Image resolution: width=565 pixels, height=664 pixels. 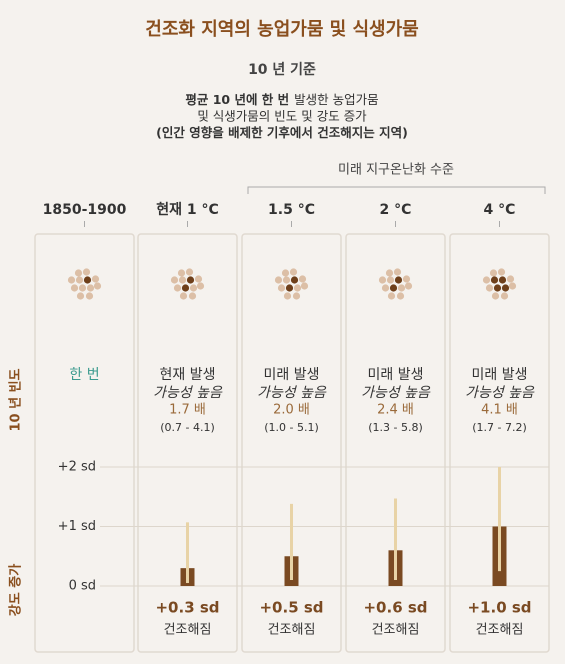 What do you see at coordinates (395, 427) in the screenshot?
I see `frequency-range: (1.3 - 5.8)` at bounding box center [395, 427].